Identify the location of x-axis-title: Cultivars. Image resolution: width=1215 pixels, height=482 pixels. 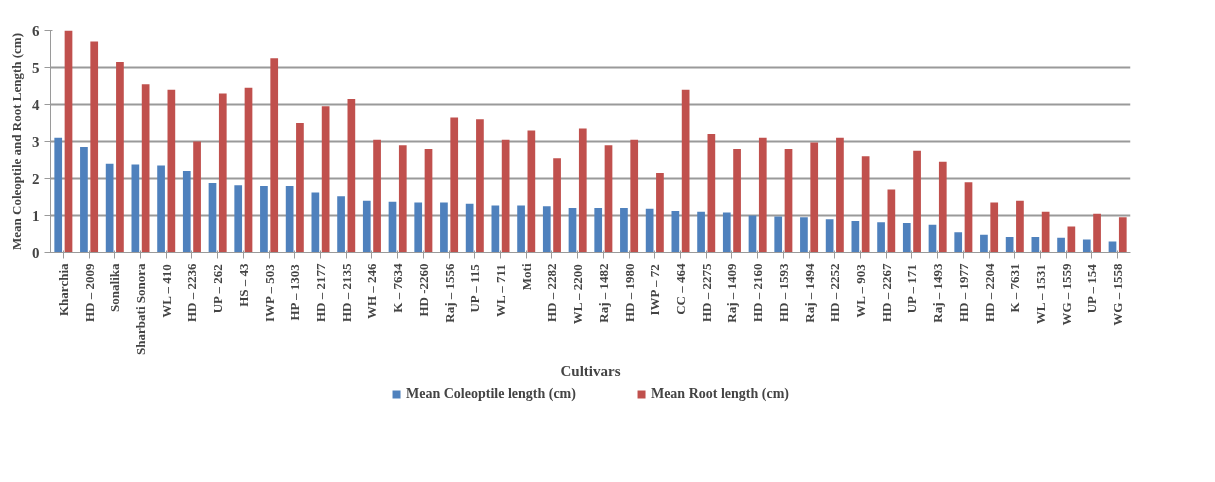
(590, 370).